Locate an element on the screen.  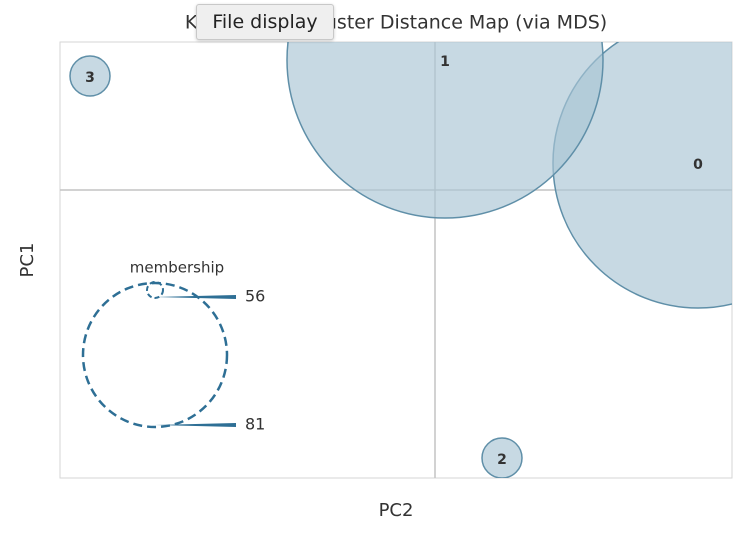
y-axis-label: PC1 is located at coordinates (27, 260).